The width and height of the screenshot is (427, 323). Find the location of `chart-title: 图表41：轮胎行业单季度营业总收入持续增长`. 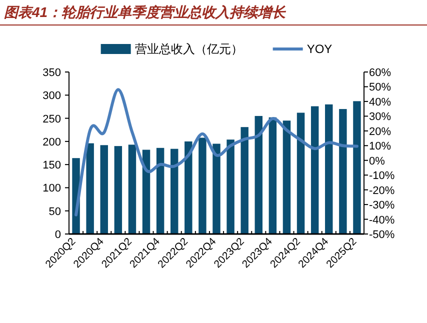

chart-title: 图表41：轮胎行业单季度营业总收入持续增长 is located at coordinates (145, 12).